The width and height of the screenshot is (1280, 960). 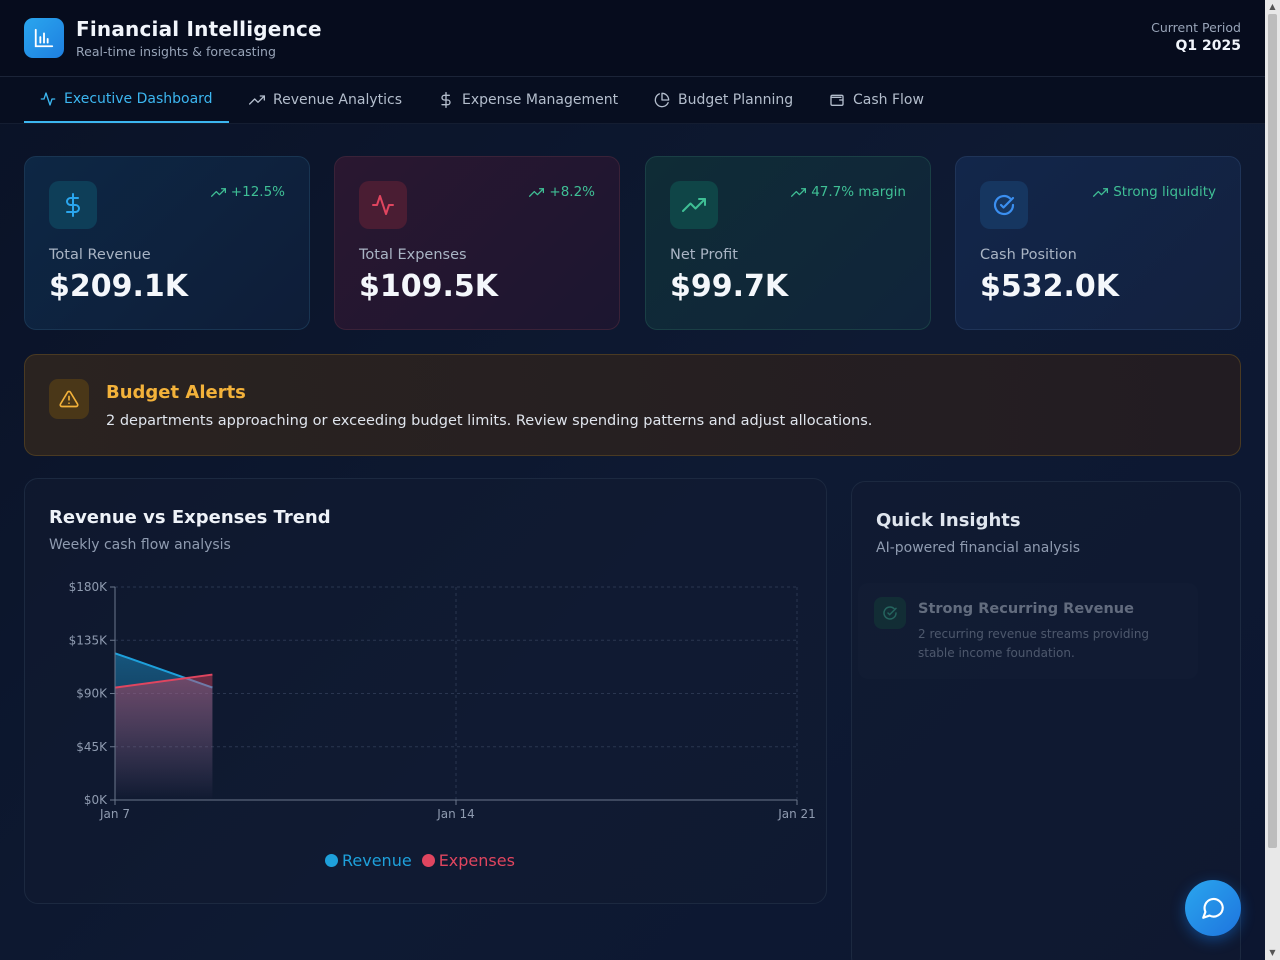 I want to click on stat-card-total-expenses: +8.2% Total Expenses $109.5K, so click(x=477, y=243).